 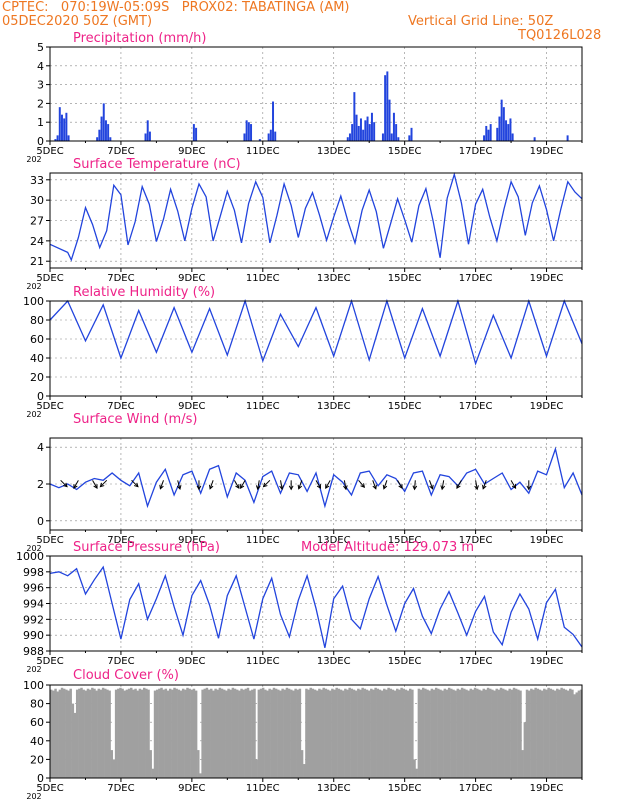 What do you see at coordinates (547, 278) in the screenshot?
I see `x-tick-label: 19DEC` at bounding box center [547, 278].